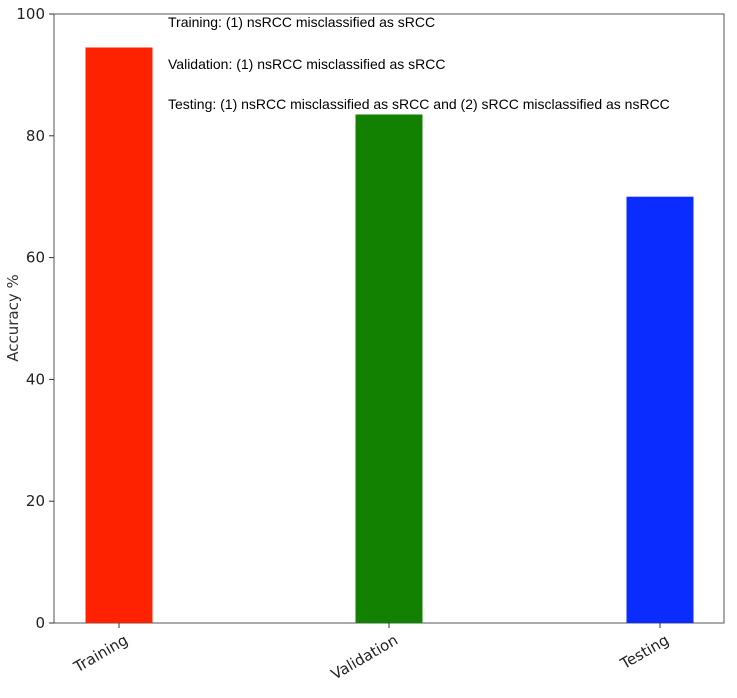 The image size is (737, 698). What do you see at coordinates (30, 14) in the screenshot?
I see `y-tick-label: 100` at bounding box center [30, 14].